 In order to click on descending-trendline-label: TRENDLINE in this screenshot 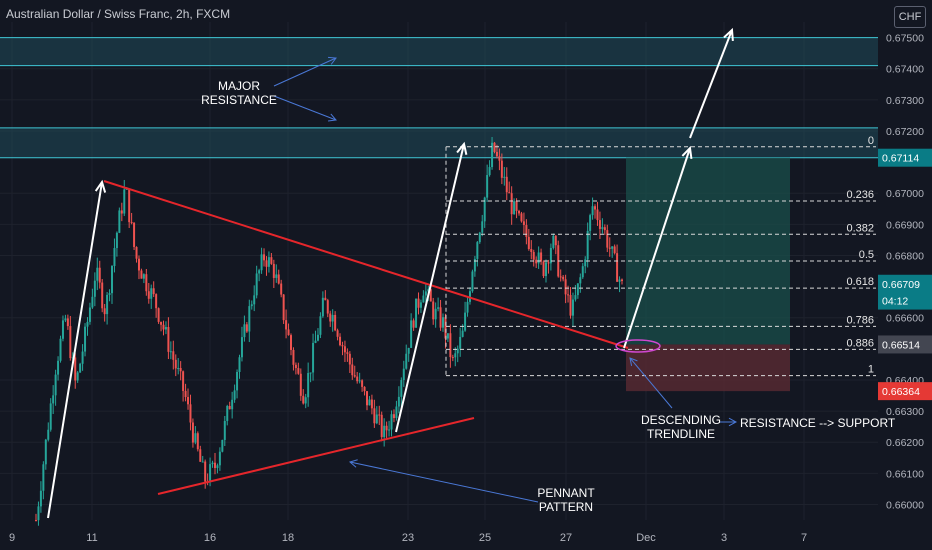, I will do `click(681, 434)`.